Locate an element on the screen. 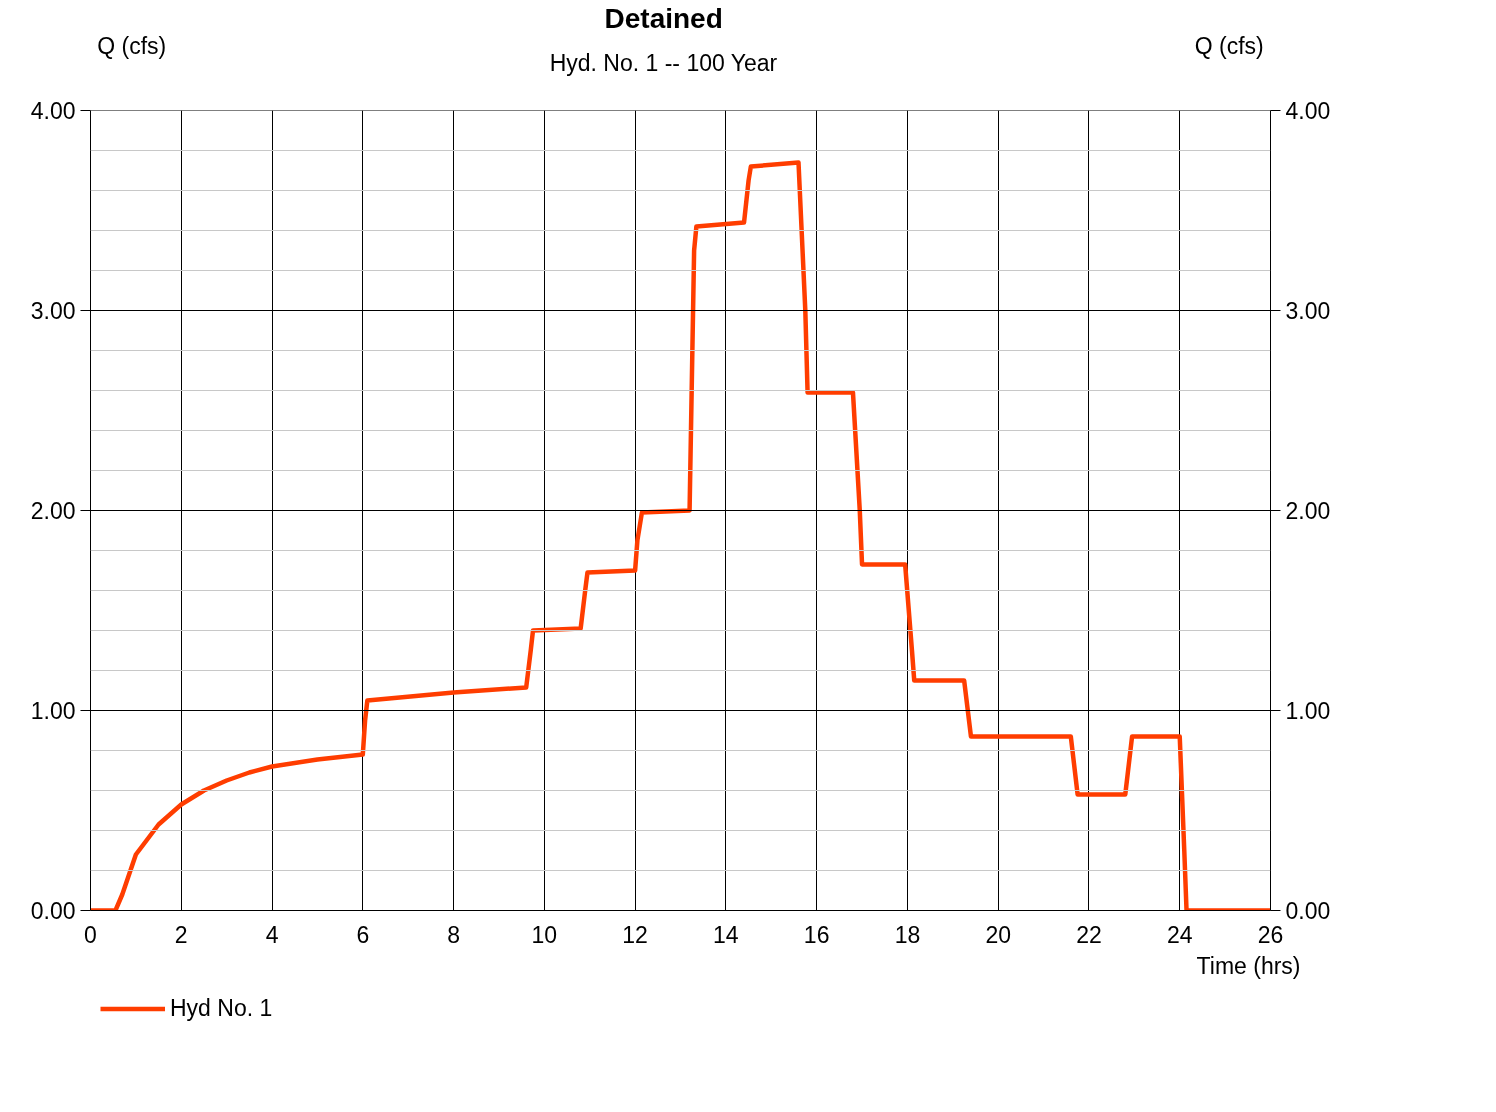 The width and height of the screenshot is (1496, 1112). y2-tick-label: 0.00 is located at coordinates (1308, 911).